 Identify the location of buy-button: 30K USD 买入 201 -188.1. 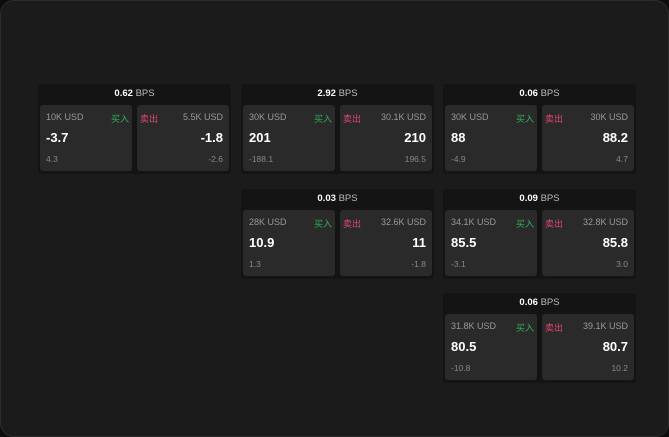
(289, 138).